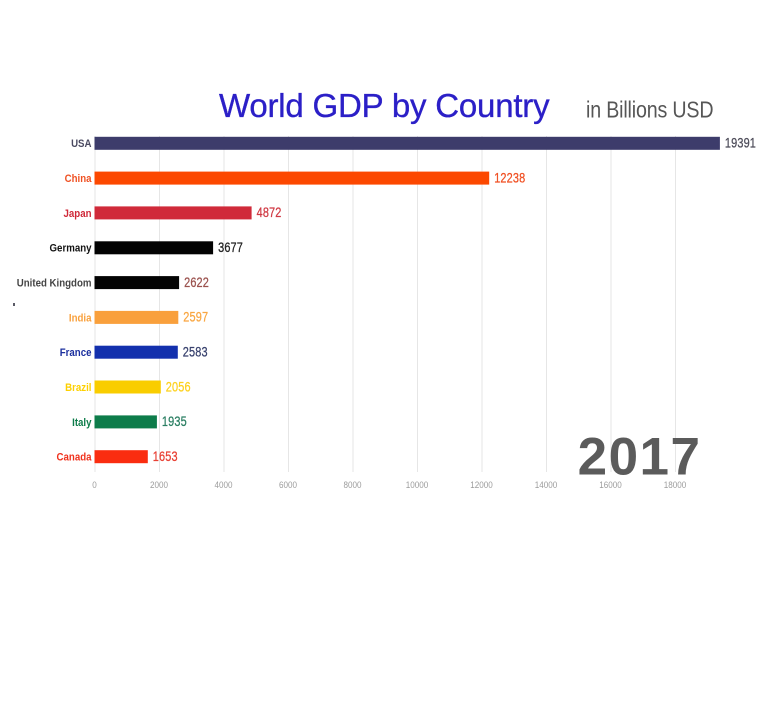  I want to click on svg-text: 8000, so click(353, 485).